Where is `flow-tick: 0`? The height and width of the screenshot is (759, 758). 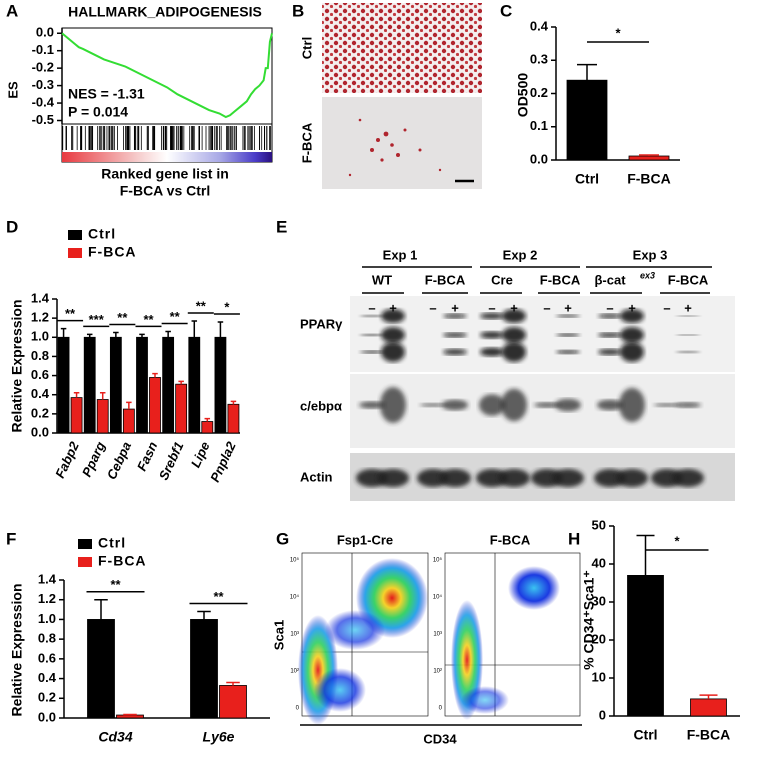 flow-tick: 0 is located at coordinates (441, 709).